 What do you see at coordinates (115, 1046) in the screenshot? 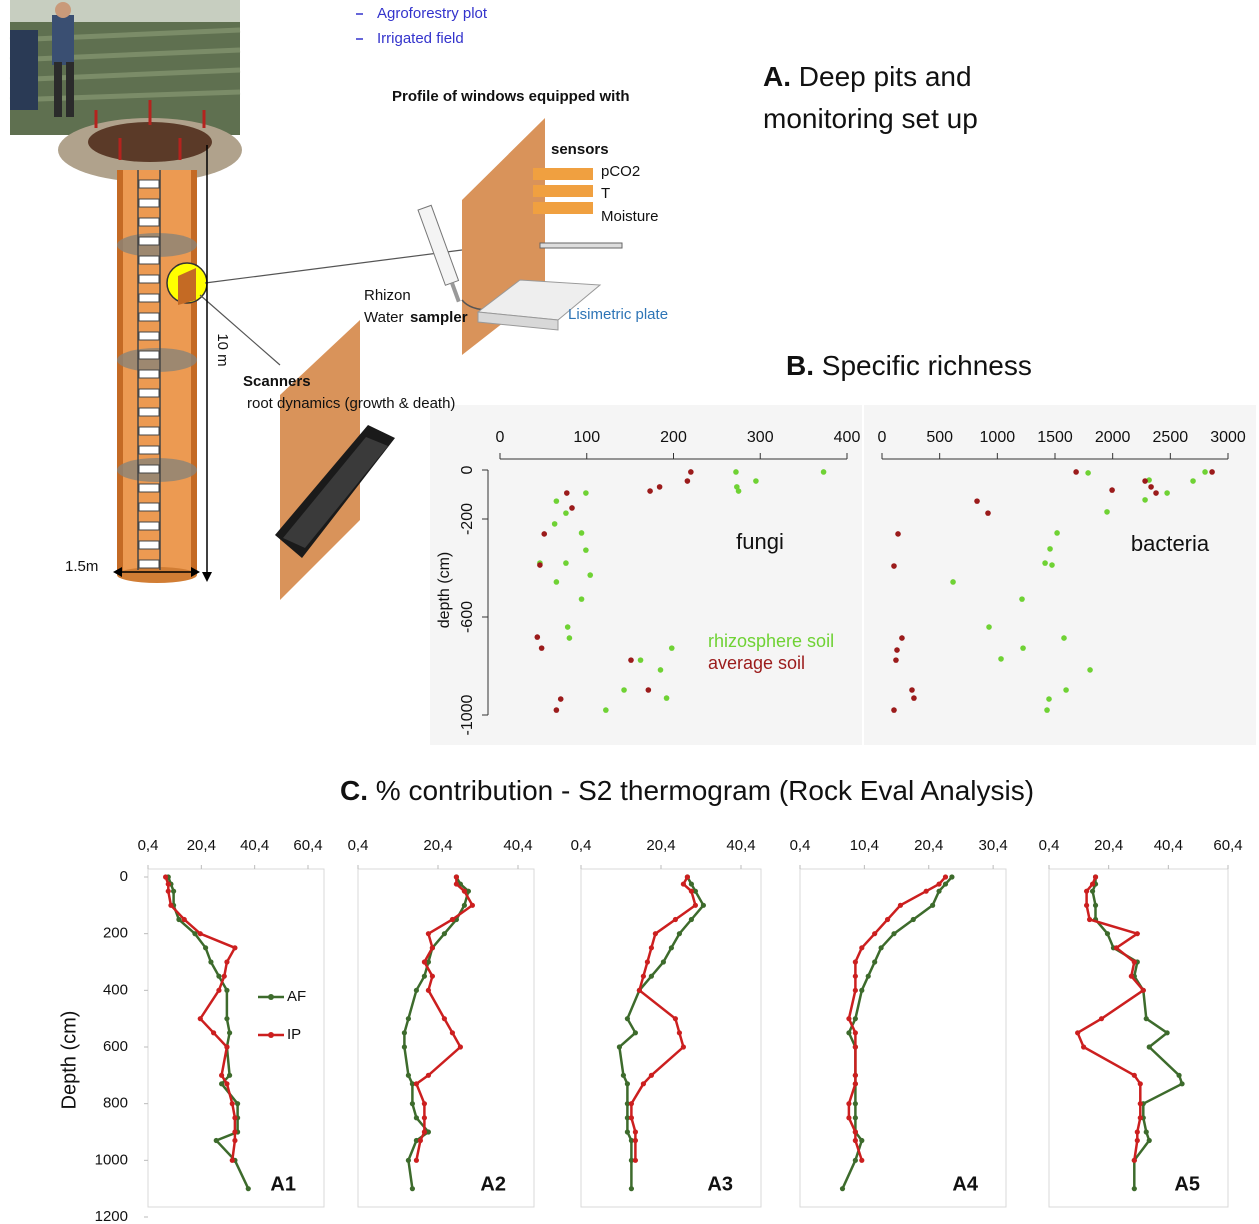
I see `y-tick-label: 600` at bounding box center [115, 1046].